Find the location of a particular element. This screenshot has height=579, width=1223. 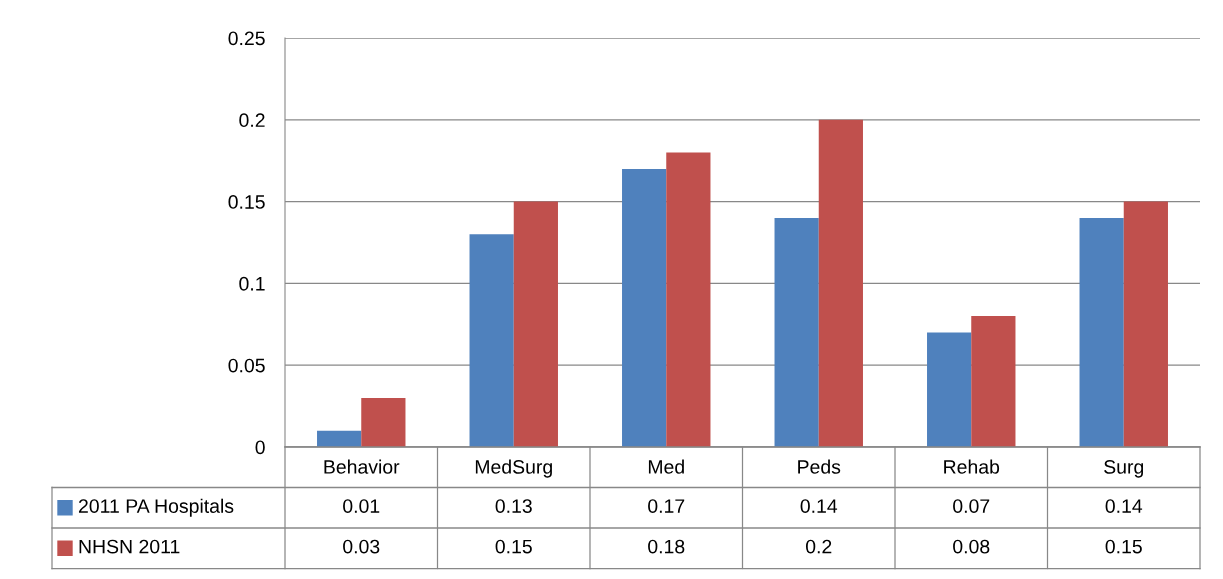

y-tick-label: 0.2 is located at coordinates (252, 120).